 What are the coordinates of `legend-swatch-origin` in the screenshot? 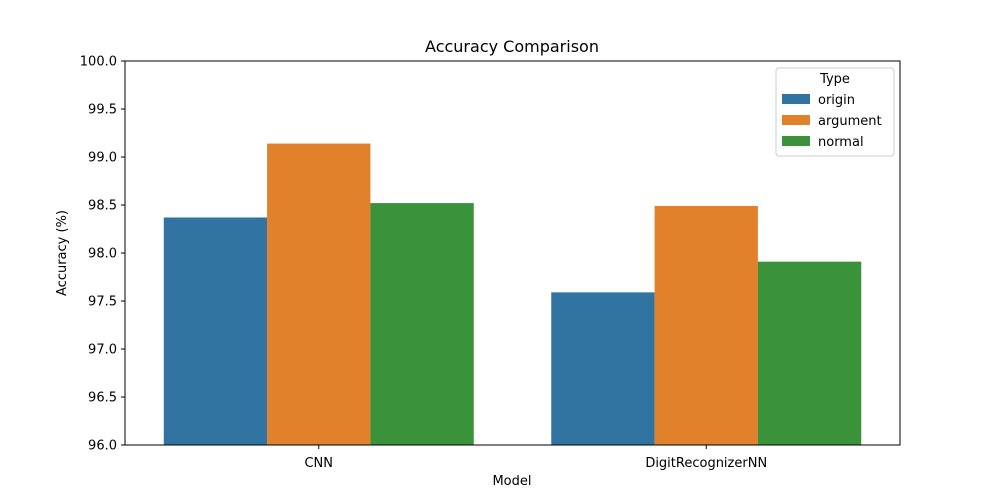 It's located at (796, 99).